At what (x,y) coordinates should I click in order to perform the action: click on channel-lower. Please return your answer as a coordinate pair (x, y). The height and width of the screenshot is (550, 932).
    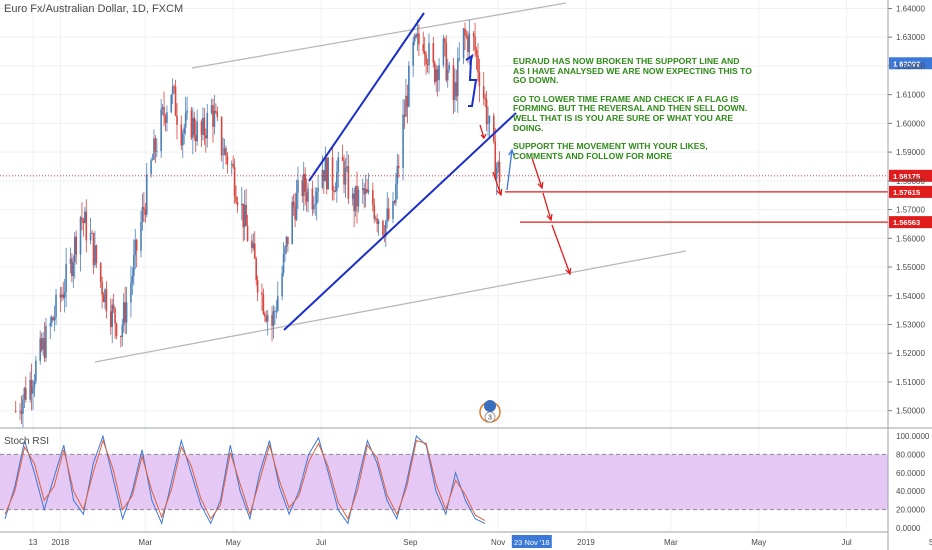
    Looking at the image, I should click on (390, 306).